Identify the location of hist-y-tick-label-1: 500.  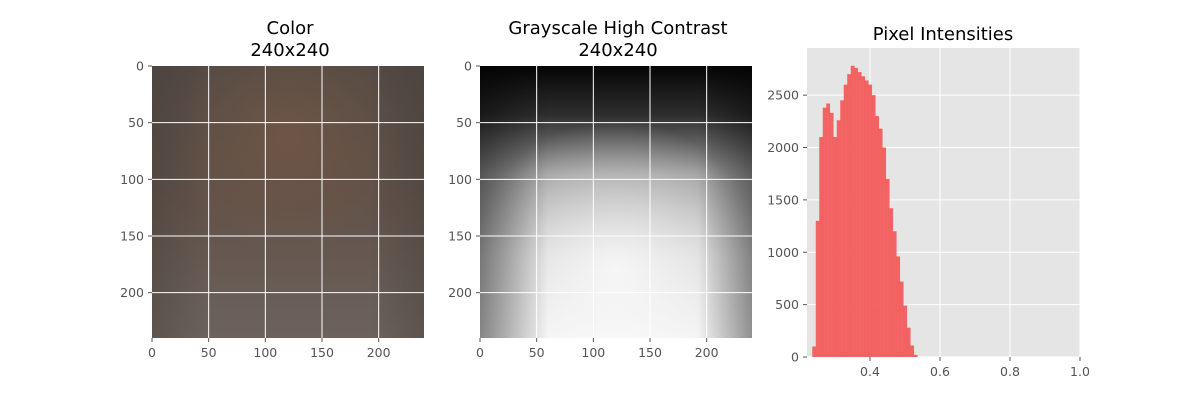
(787, 304).